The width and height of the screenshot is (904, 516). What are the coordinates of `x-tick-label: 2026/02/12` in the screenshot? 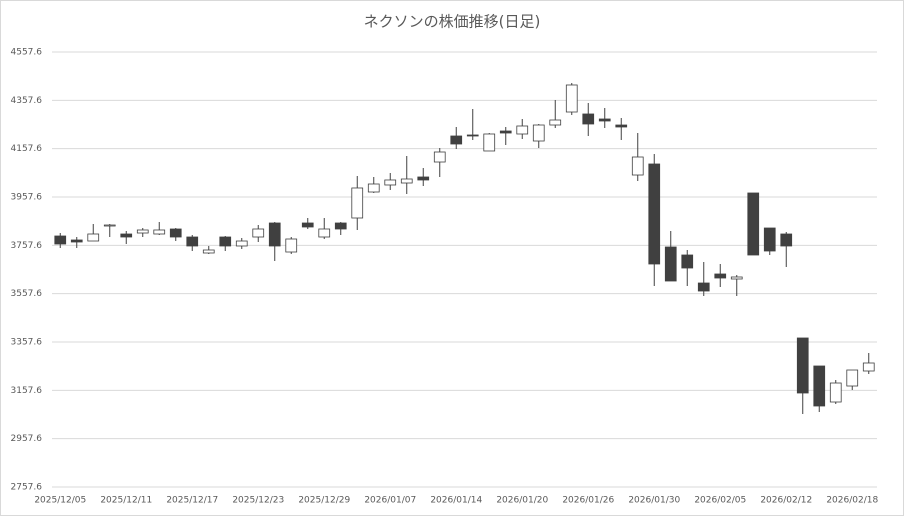 It's located at (786, 501).